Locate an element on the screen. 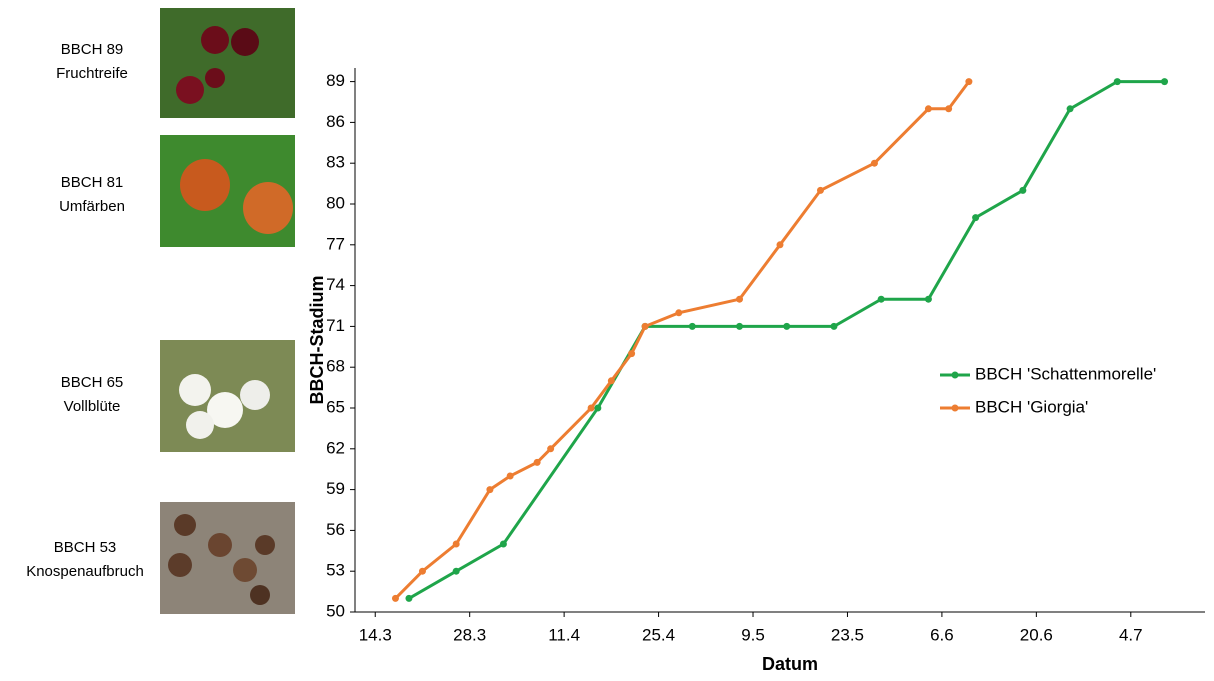 The image size is (1214, 681). y-tick-label: 89 is located at coordinates (335, 80).